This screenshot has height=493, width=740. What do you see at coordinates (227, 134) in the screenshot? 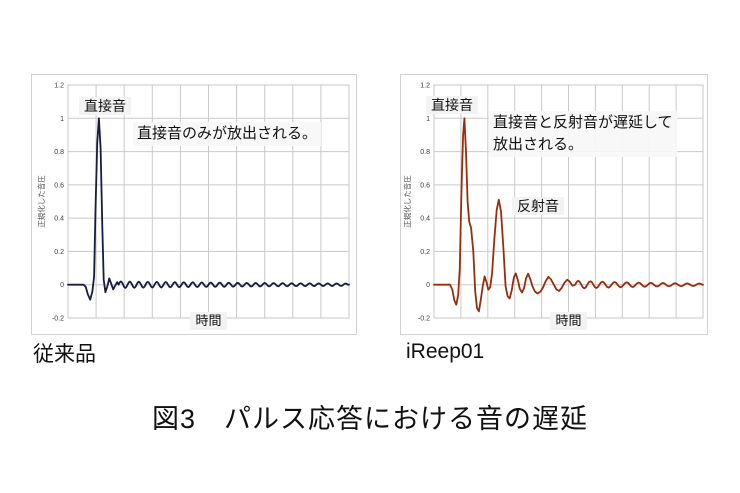
I see `annotation-note: 直接音のみが放出される。` at bounding box center [227, 134].